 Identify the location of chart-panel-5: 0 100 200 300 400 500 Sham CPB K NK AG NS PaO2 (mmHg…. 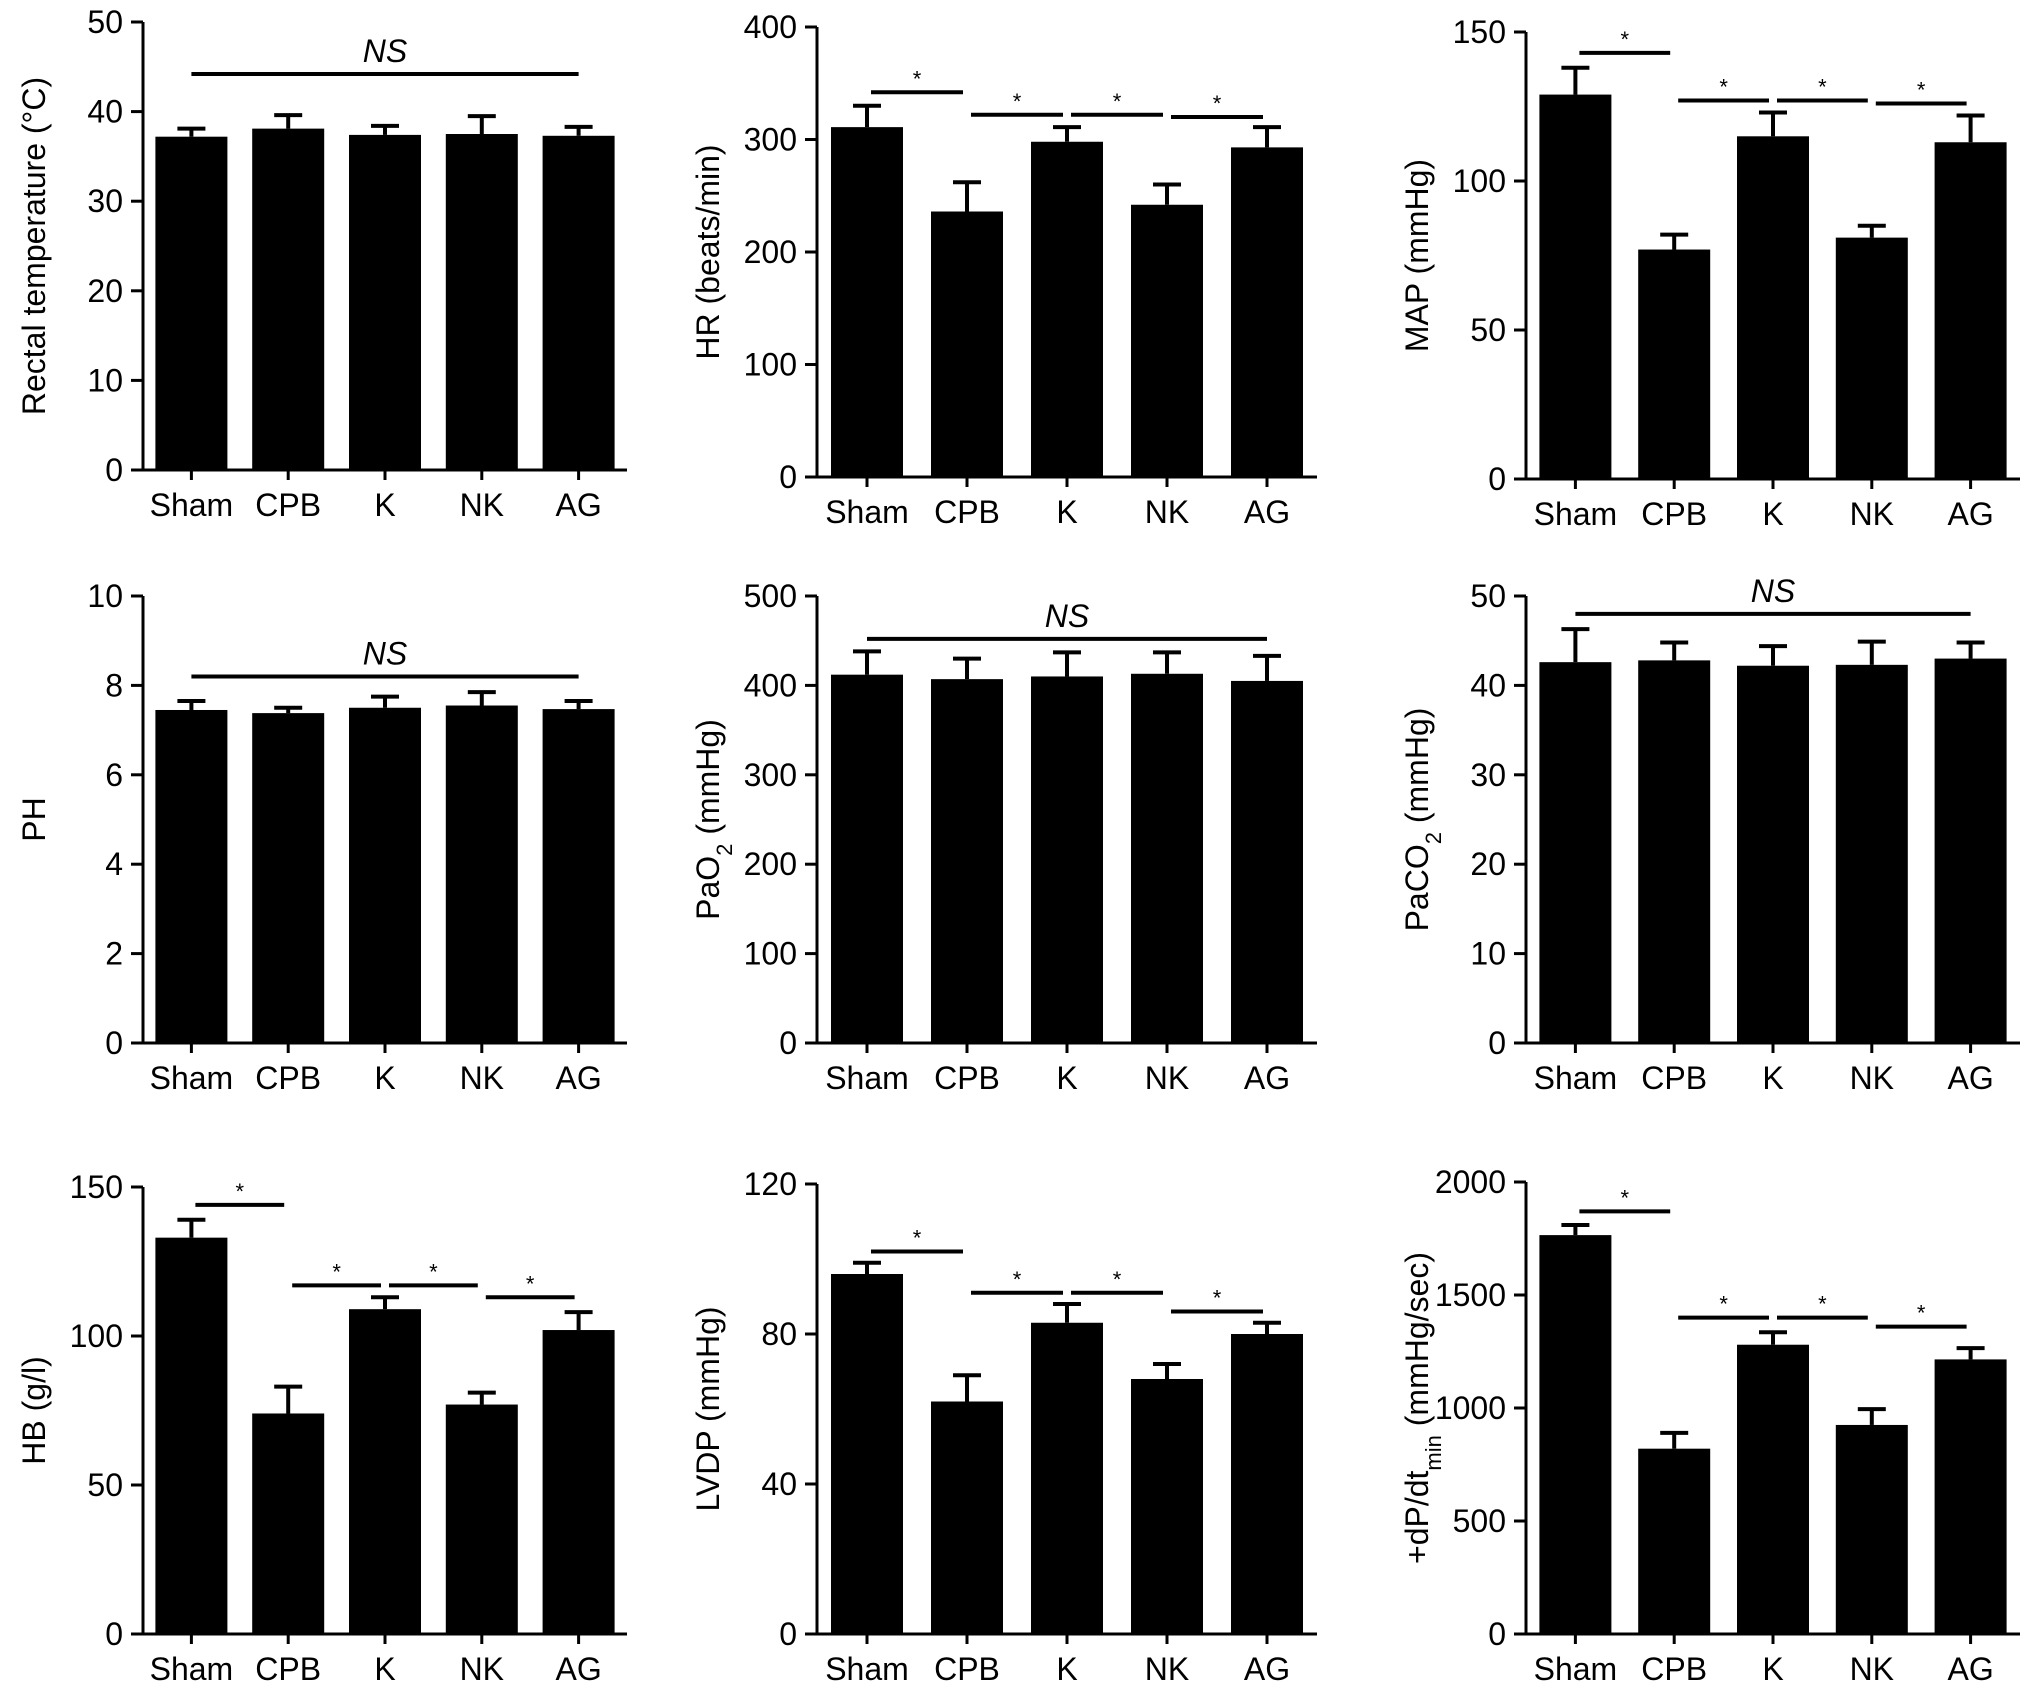
(1003, 837).